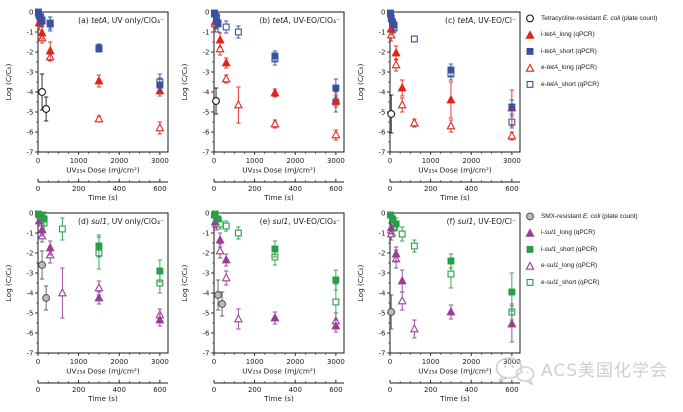 Image resolution: width=683 pixels, height=412 pixels. What do you see at coordinates (530, 18) in the screenshot?
I see `circle-open-marker-icon` at bounding box center [530, 18].